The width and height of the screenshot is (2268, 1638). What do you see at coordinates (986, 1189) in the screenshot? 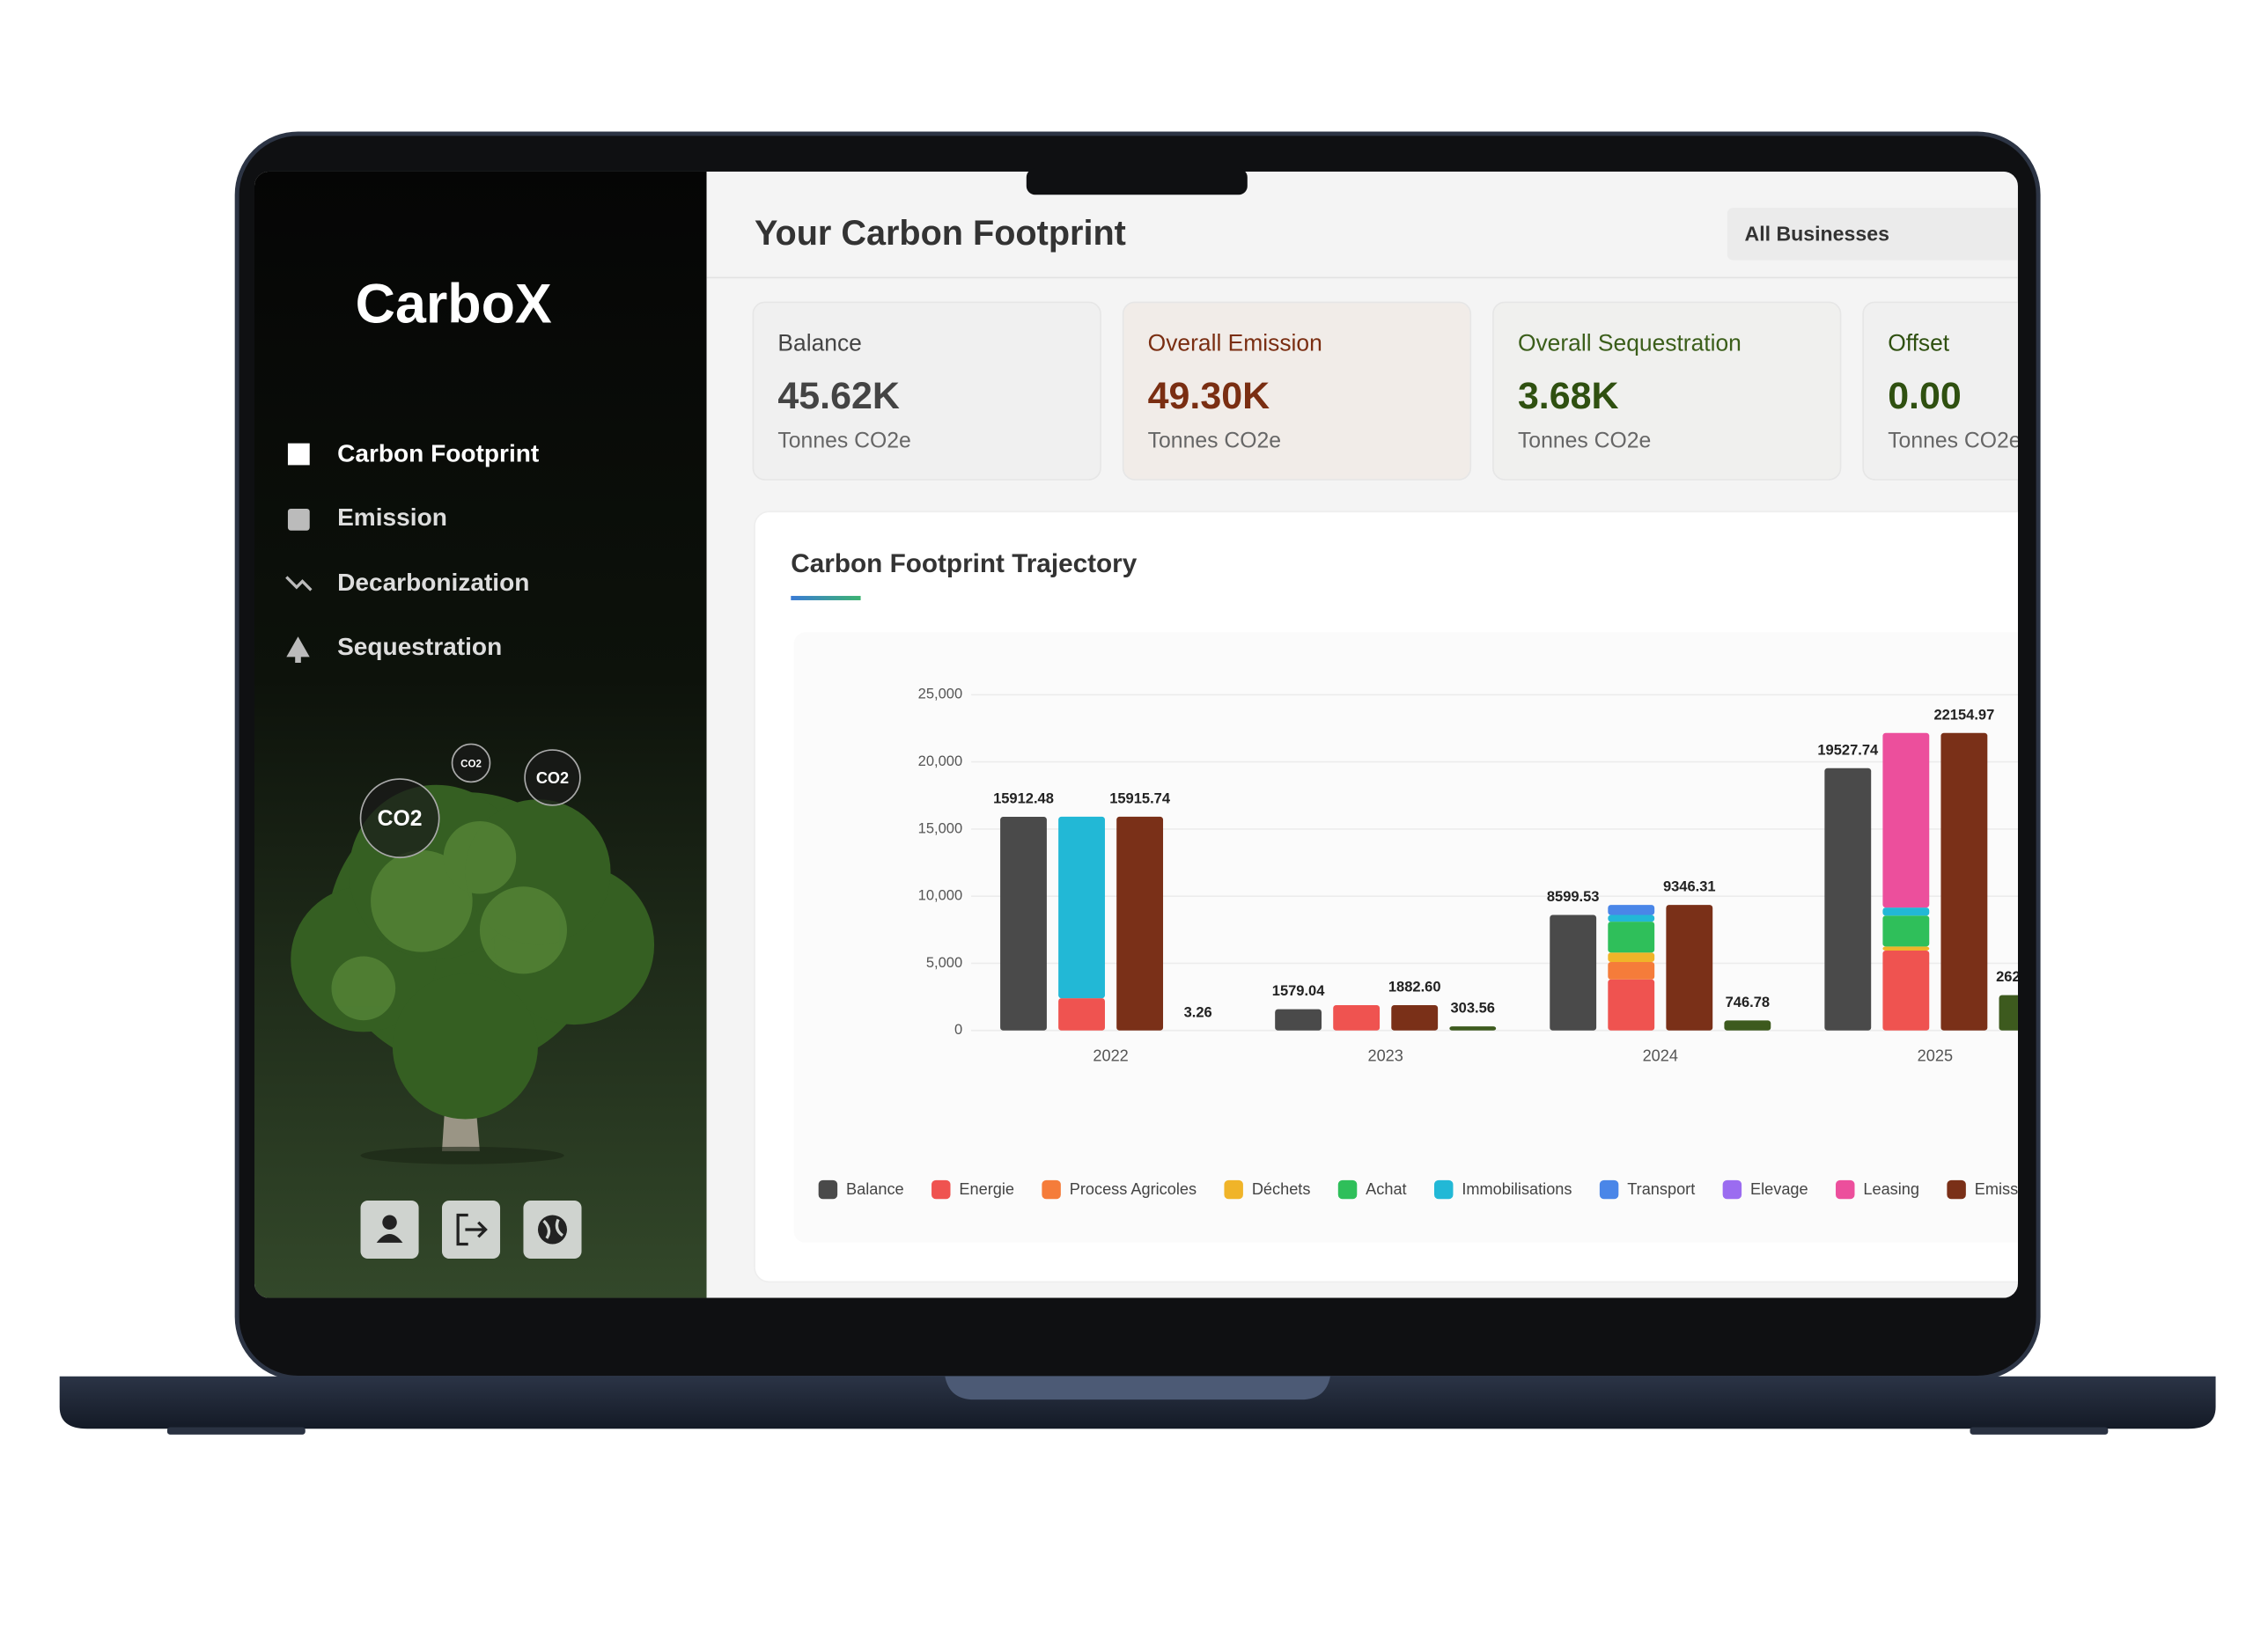
I see `legend-label: Energie` at bounding box center [986, 1189].